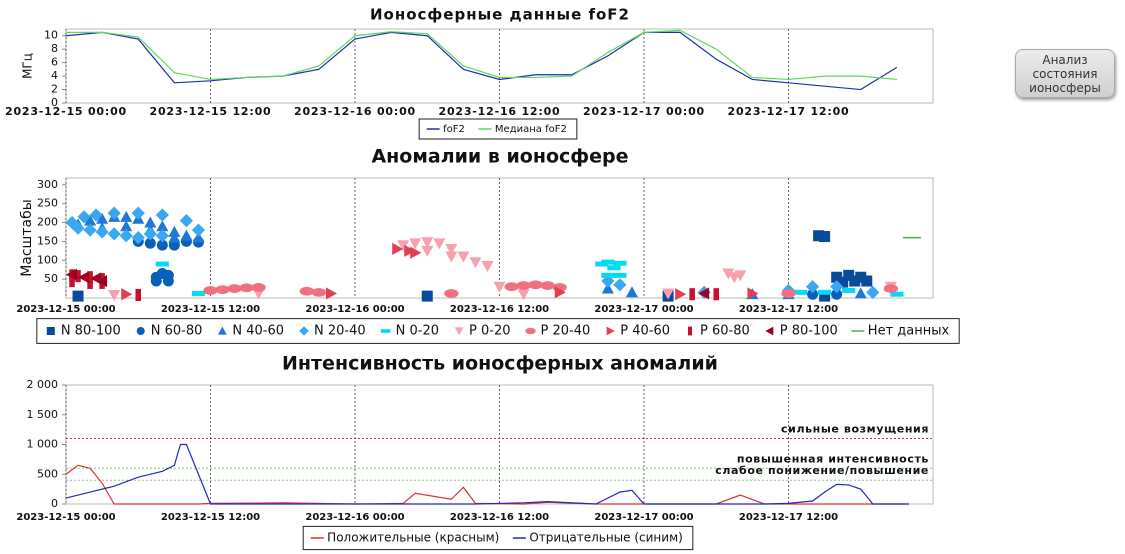 Image resolution: width=1125 pixels, height=554 pixels. What do you see at coordinates (822, 470) in the screenshot?
I see `threshold-label: слабое понижение/повышение` at bounding box center [822, 470].